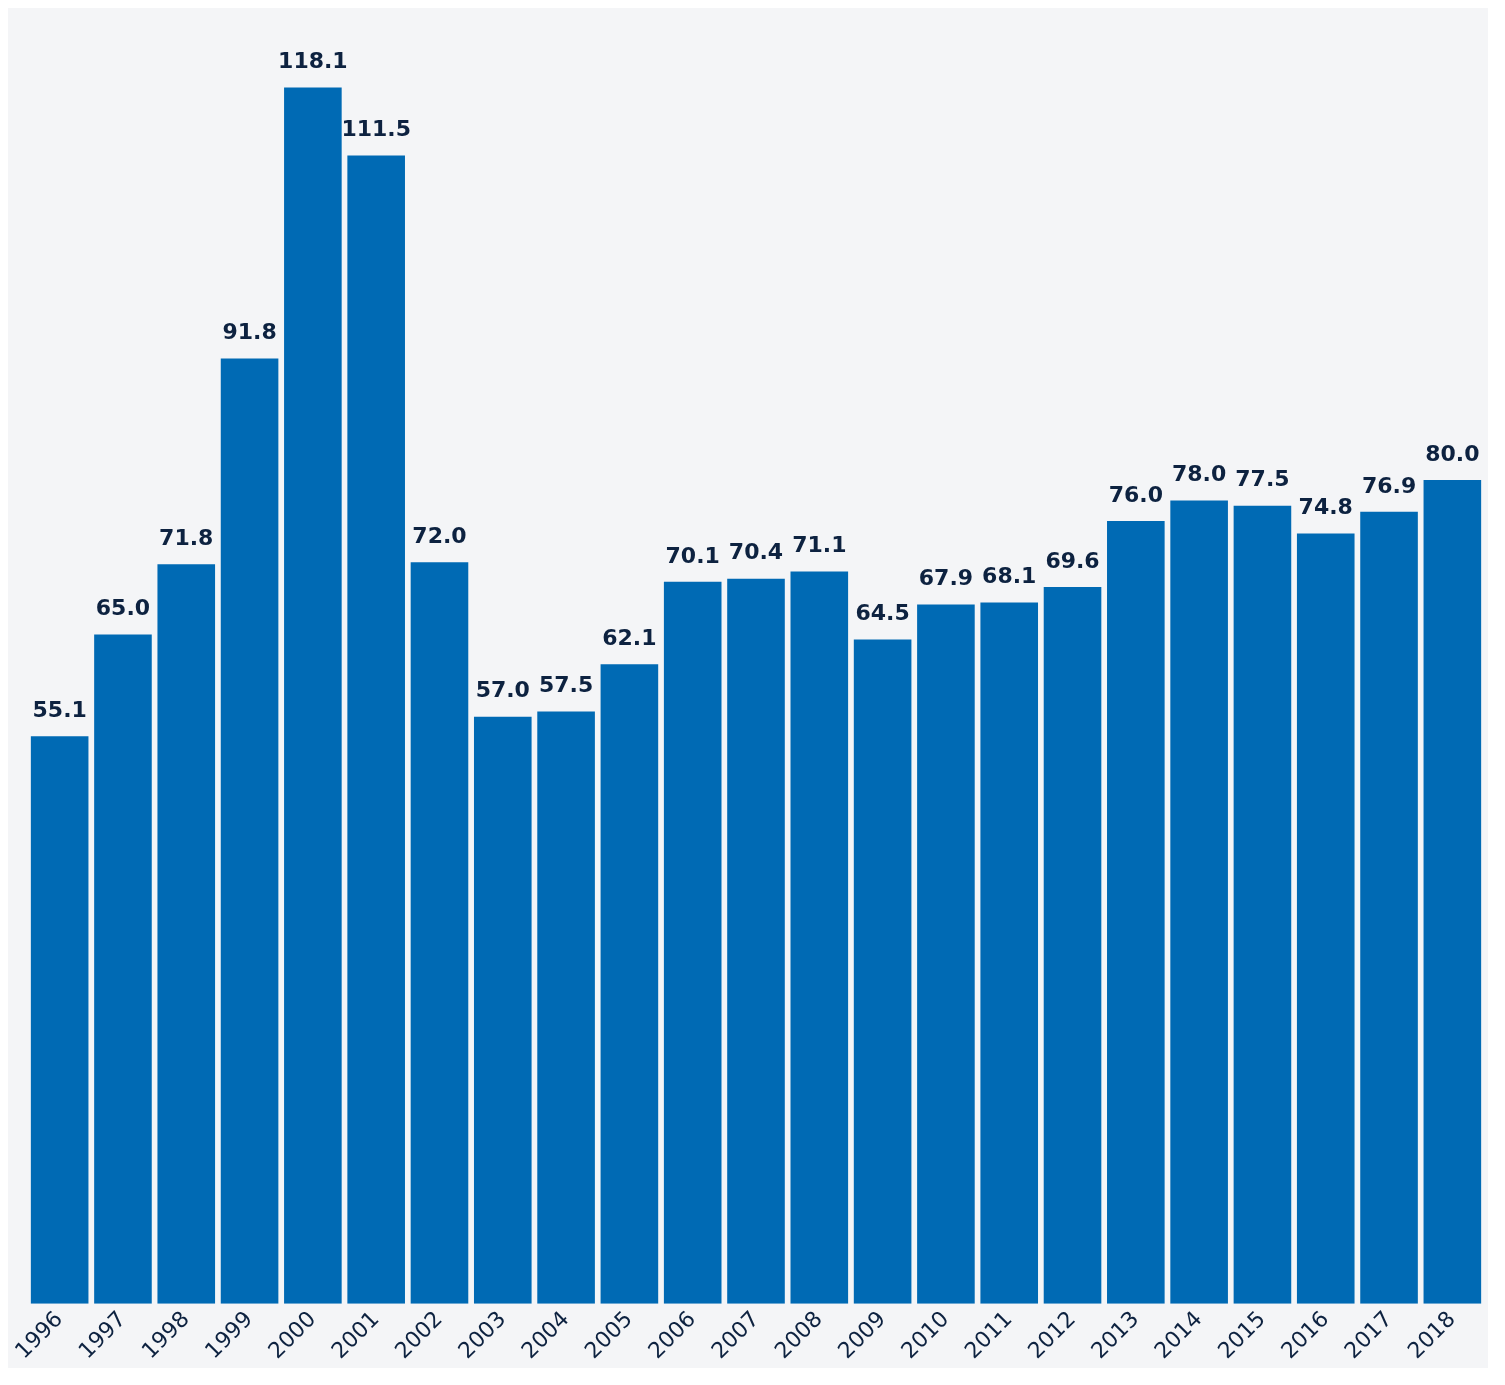  I want to click on data-label: 111.5, so click(376, 129).